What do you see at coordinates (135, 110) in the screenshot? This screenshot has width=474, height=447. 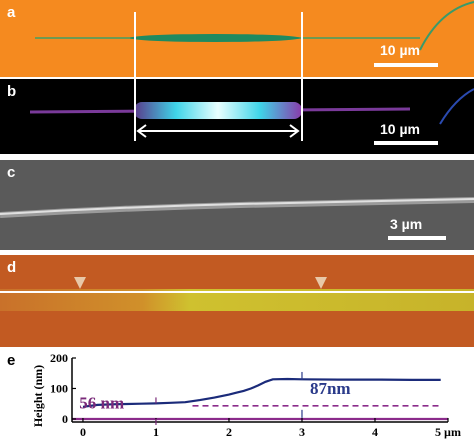 I see `panel-b-guide-left` at bounding box center [135, 110].